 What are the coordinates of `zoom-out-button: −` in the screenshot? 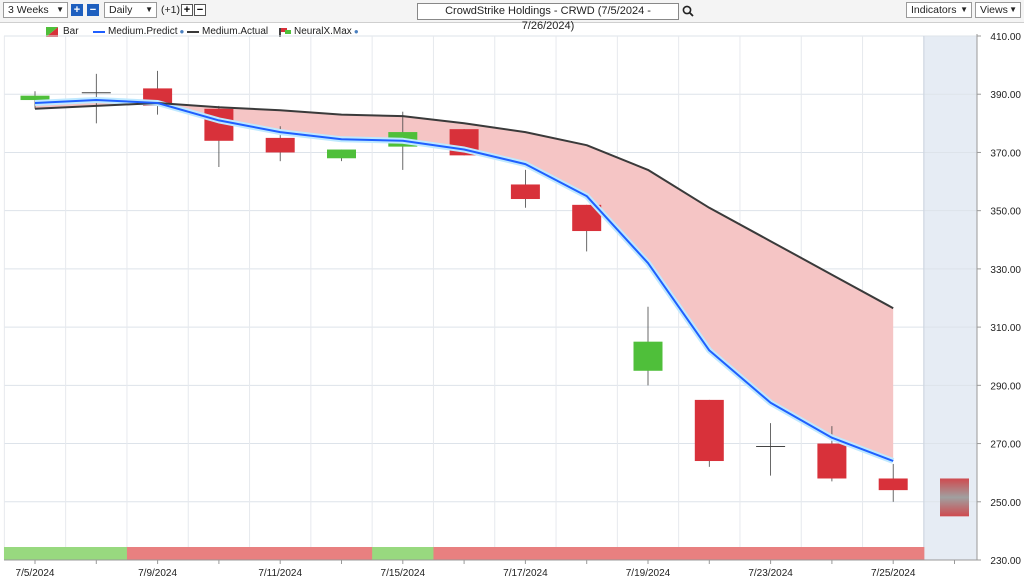 It's located at (93, 10).